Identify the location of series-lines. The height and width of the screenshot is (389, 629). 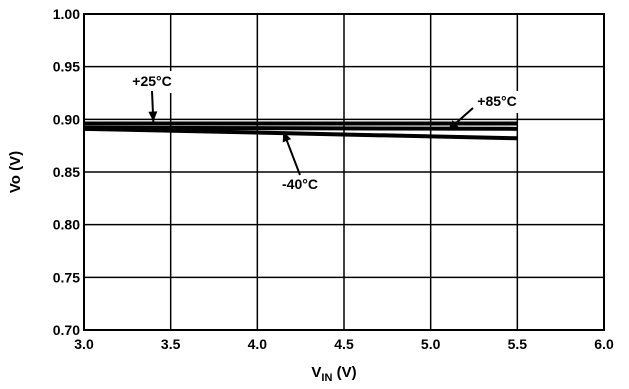
(300, 131).